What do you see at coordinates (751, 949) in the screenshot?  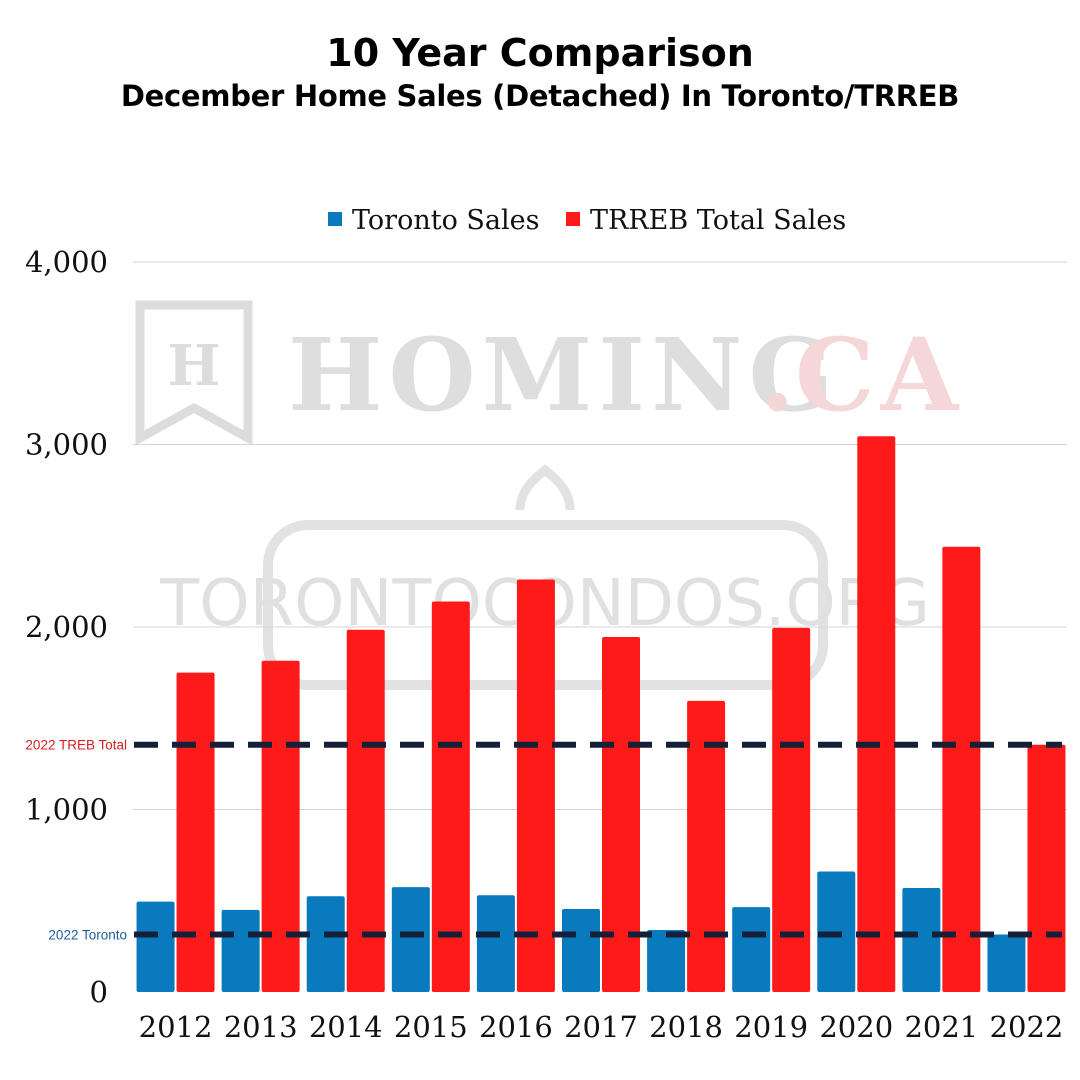 I see `bar-toronto-2019` at bounding box center [751, 949].